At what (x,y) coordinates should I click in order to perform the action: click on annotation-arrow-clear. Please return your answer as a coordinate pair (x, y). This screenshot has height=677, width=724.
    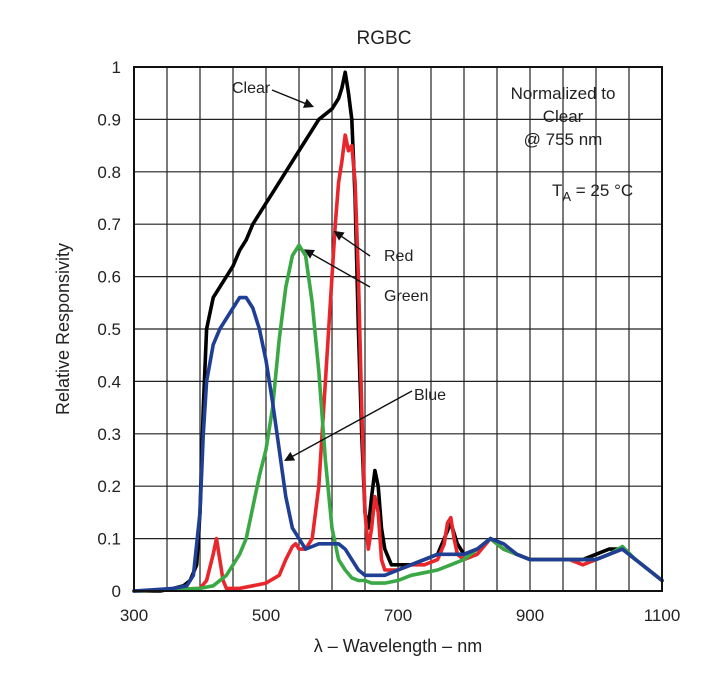
    Looking at the image, I should click on (293, 98).